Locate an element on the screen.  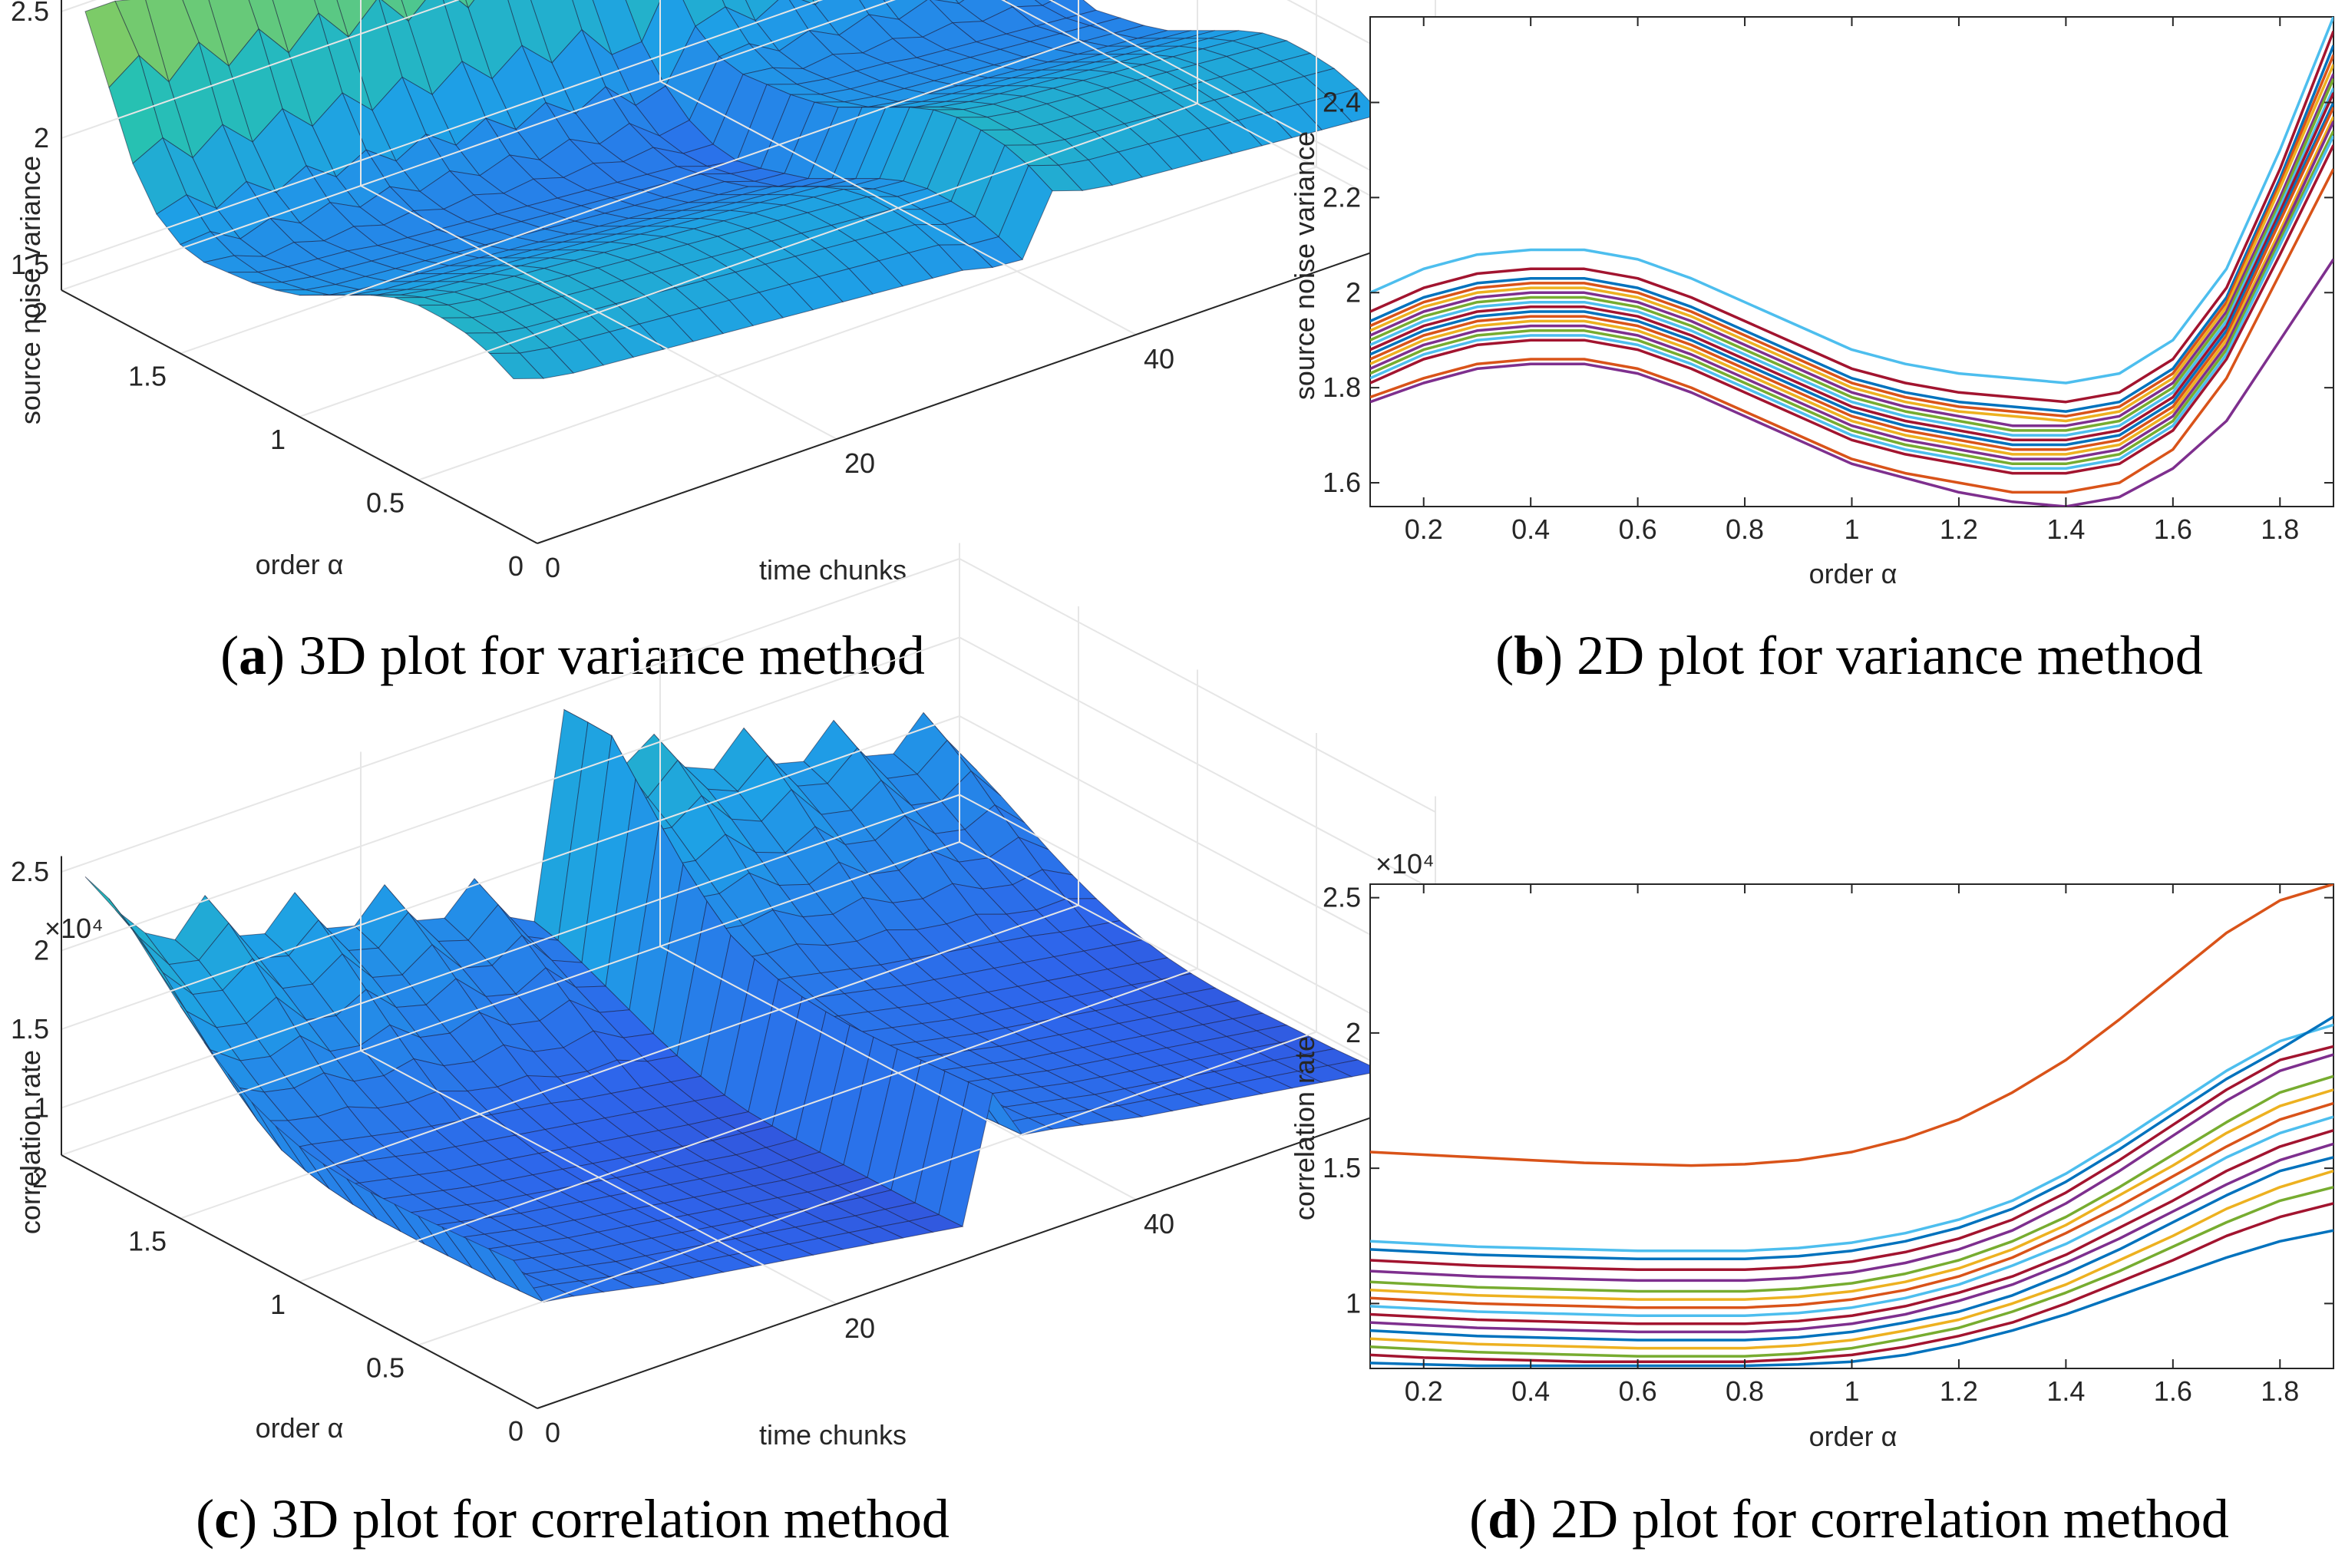
alpha-tick-label: 1.5 is located at coordinates (147, 376).